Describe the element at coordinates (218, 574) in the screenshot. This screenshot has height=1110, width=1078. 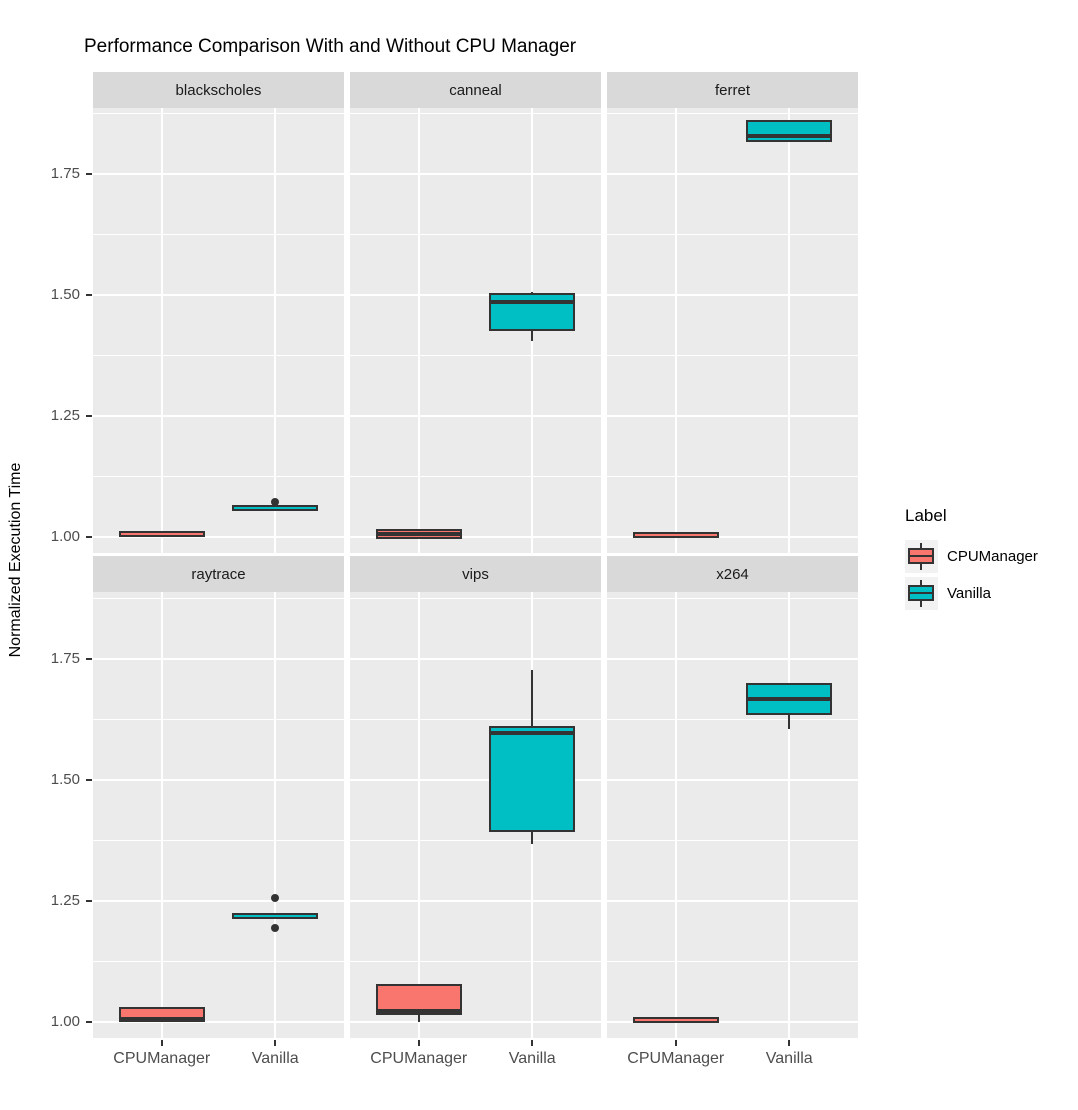
I see `facet-strip-label: raytrace` at that location.